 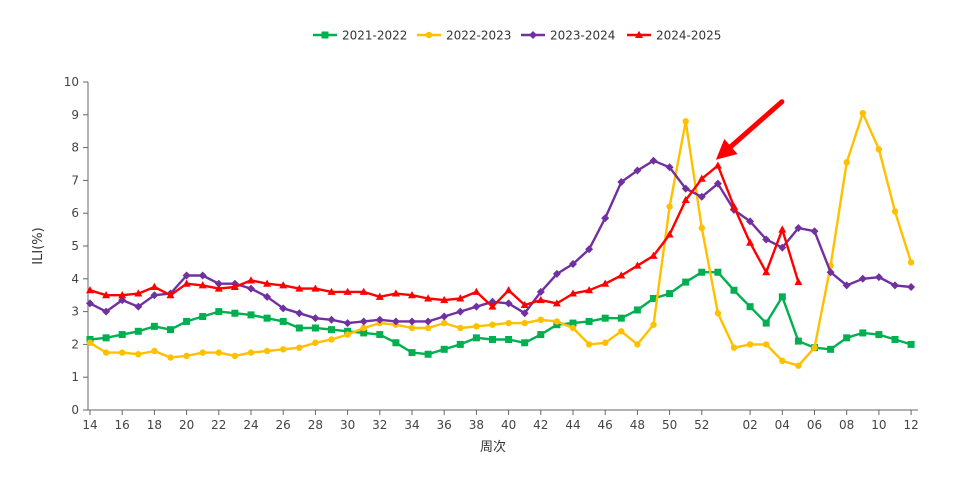 I want to click on legend-item: 2022-2023, so click(x=464, y=36).